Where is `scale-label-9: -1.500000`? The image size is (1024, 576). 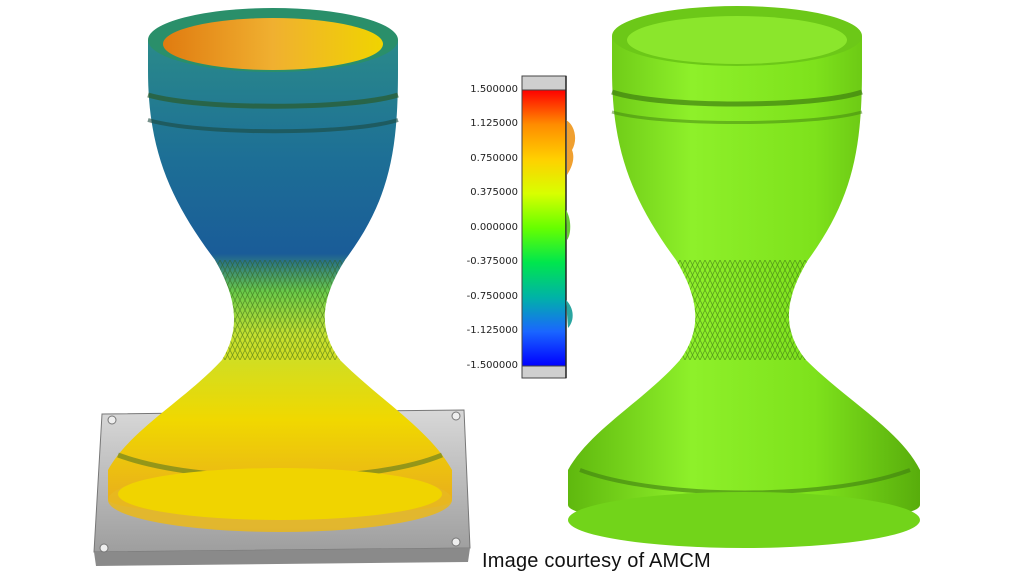 scale-label-9: -1.500000 is located at coordinates (492, 365).